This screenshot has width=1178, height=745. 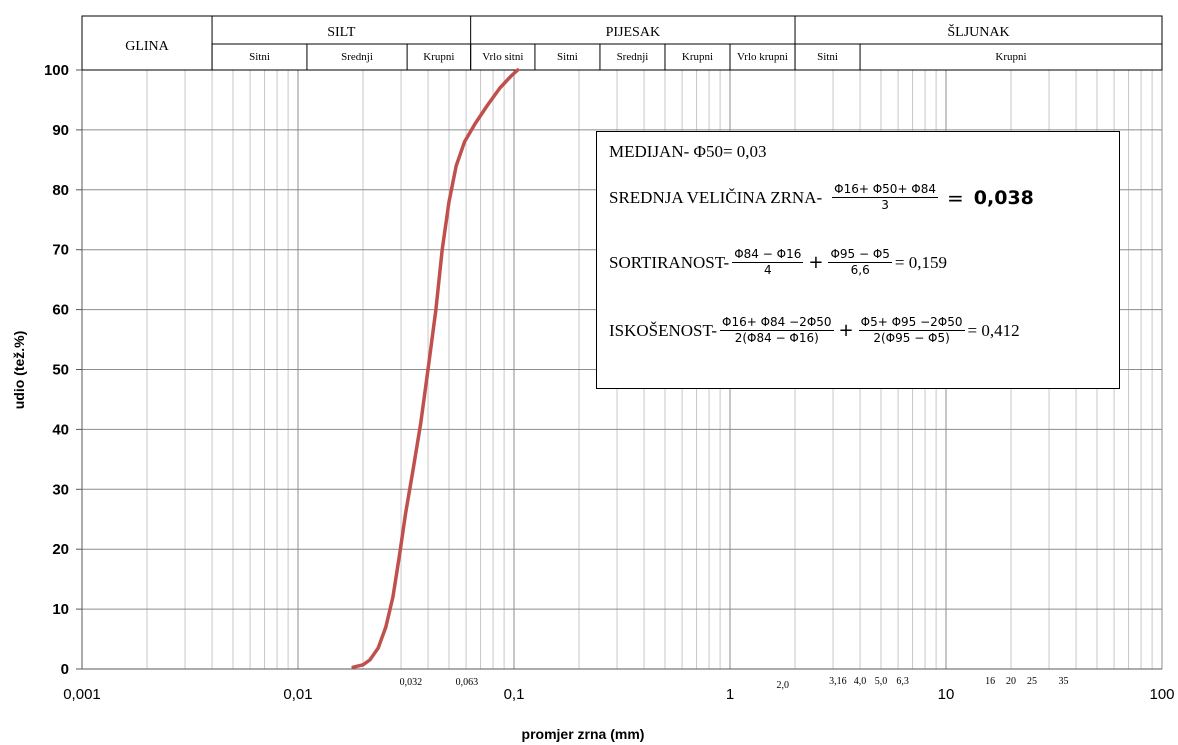 I want to click on y-tick-label: 30, so click(x=60, y=489).